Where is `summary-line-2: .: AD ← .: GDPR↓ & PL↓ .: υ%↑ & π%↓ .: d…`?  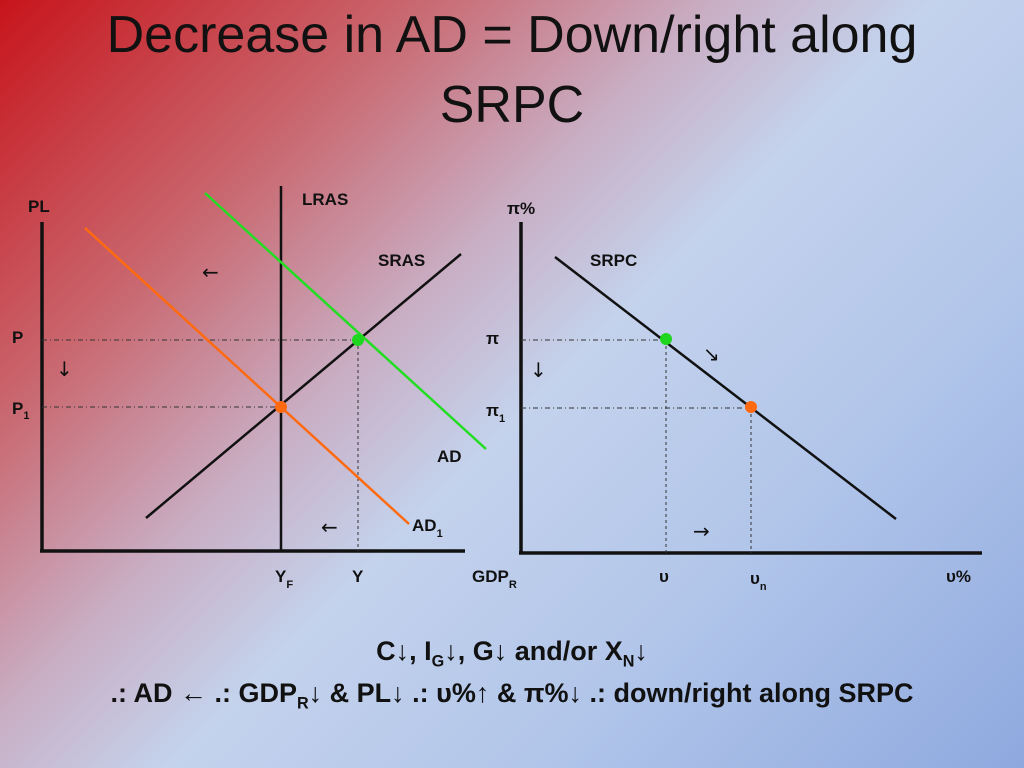 summary-line-2: .: AD ← .: GDPR↓ & PL↓ .: υ%↑ & π%↓ .: d… is located at coordinates (512, 695).